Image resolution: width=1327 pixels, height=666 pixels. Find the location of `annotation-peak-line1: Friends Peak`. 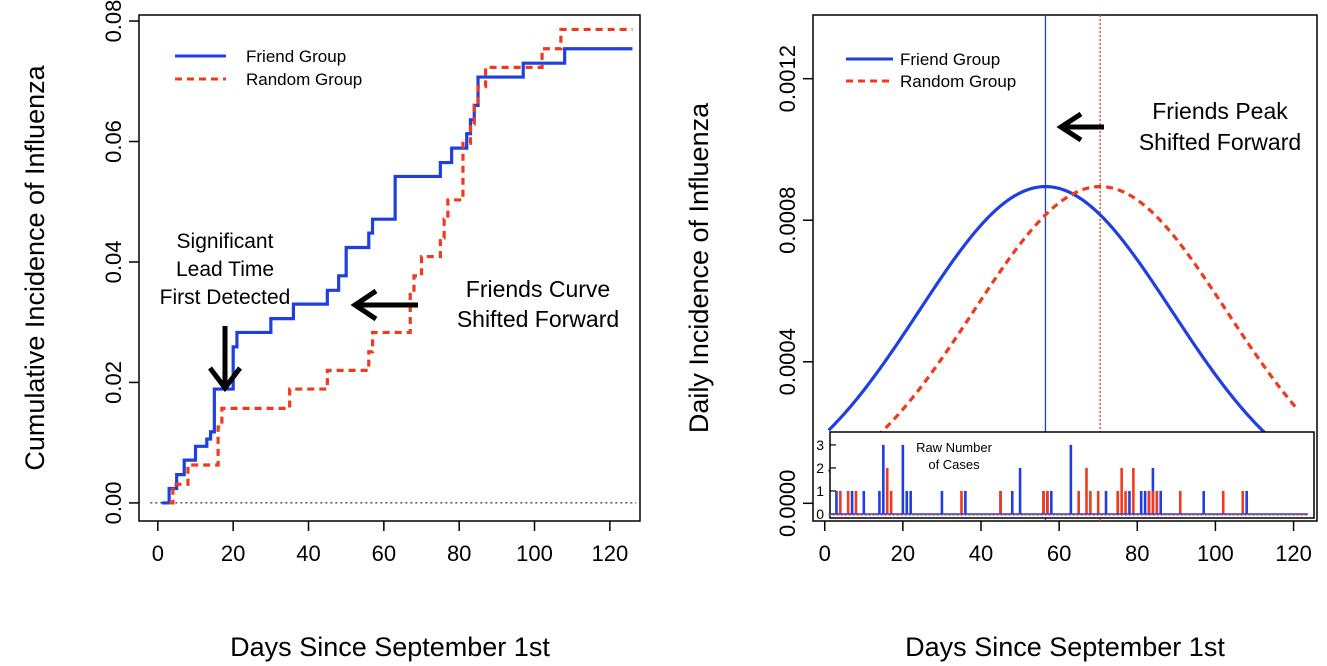

annotation-peak-line1: Friends Peak is located at coordinates (1220, 111).